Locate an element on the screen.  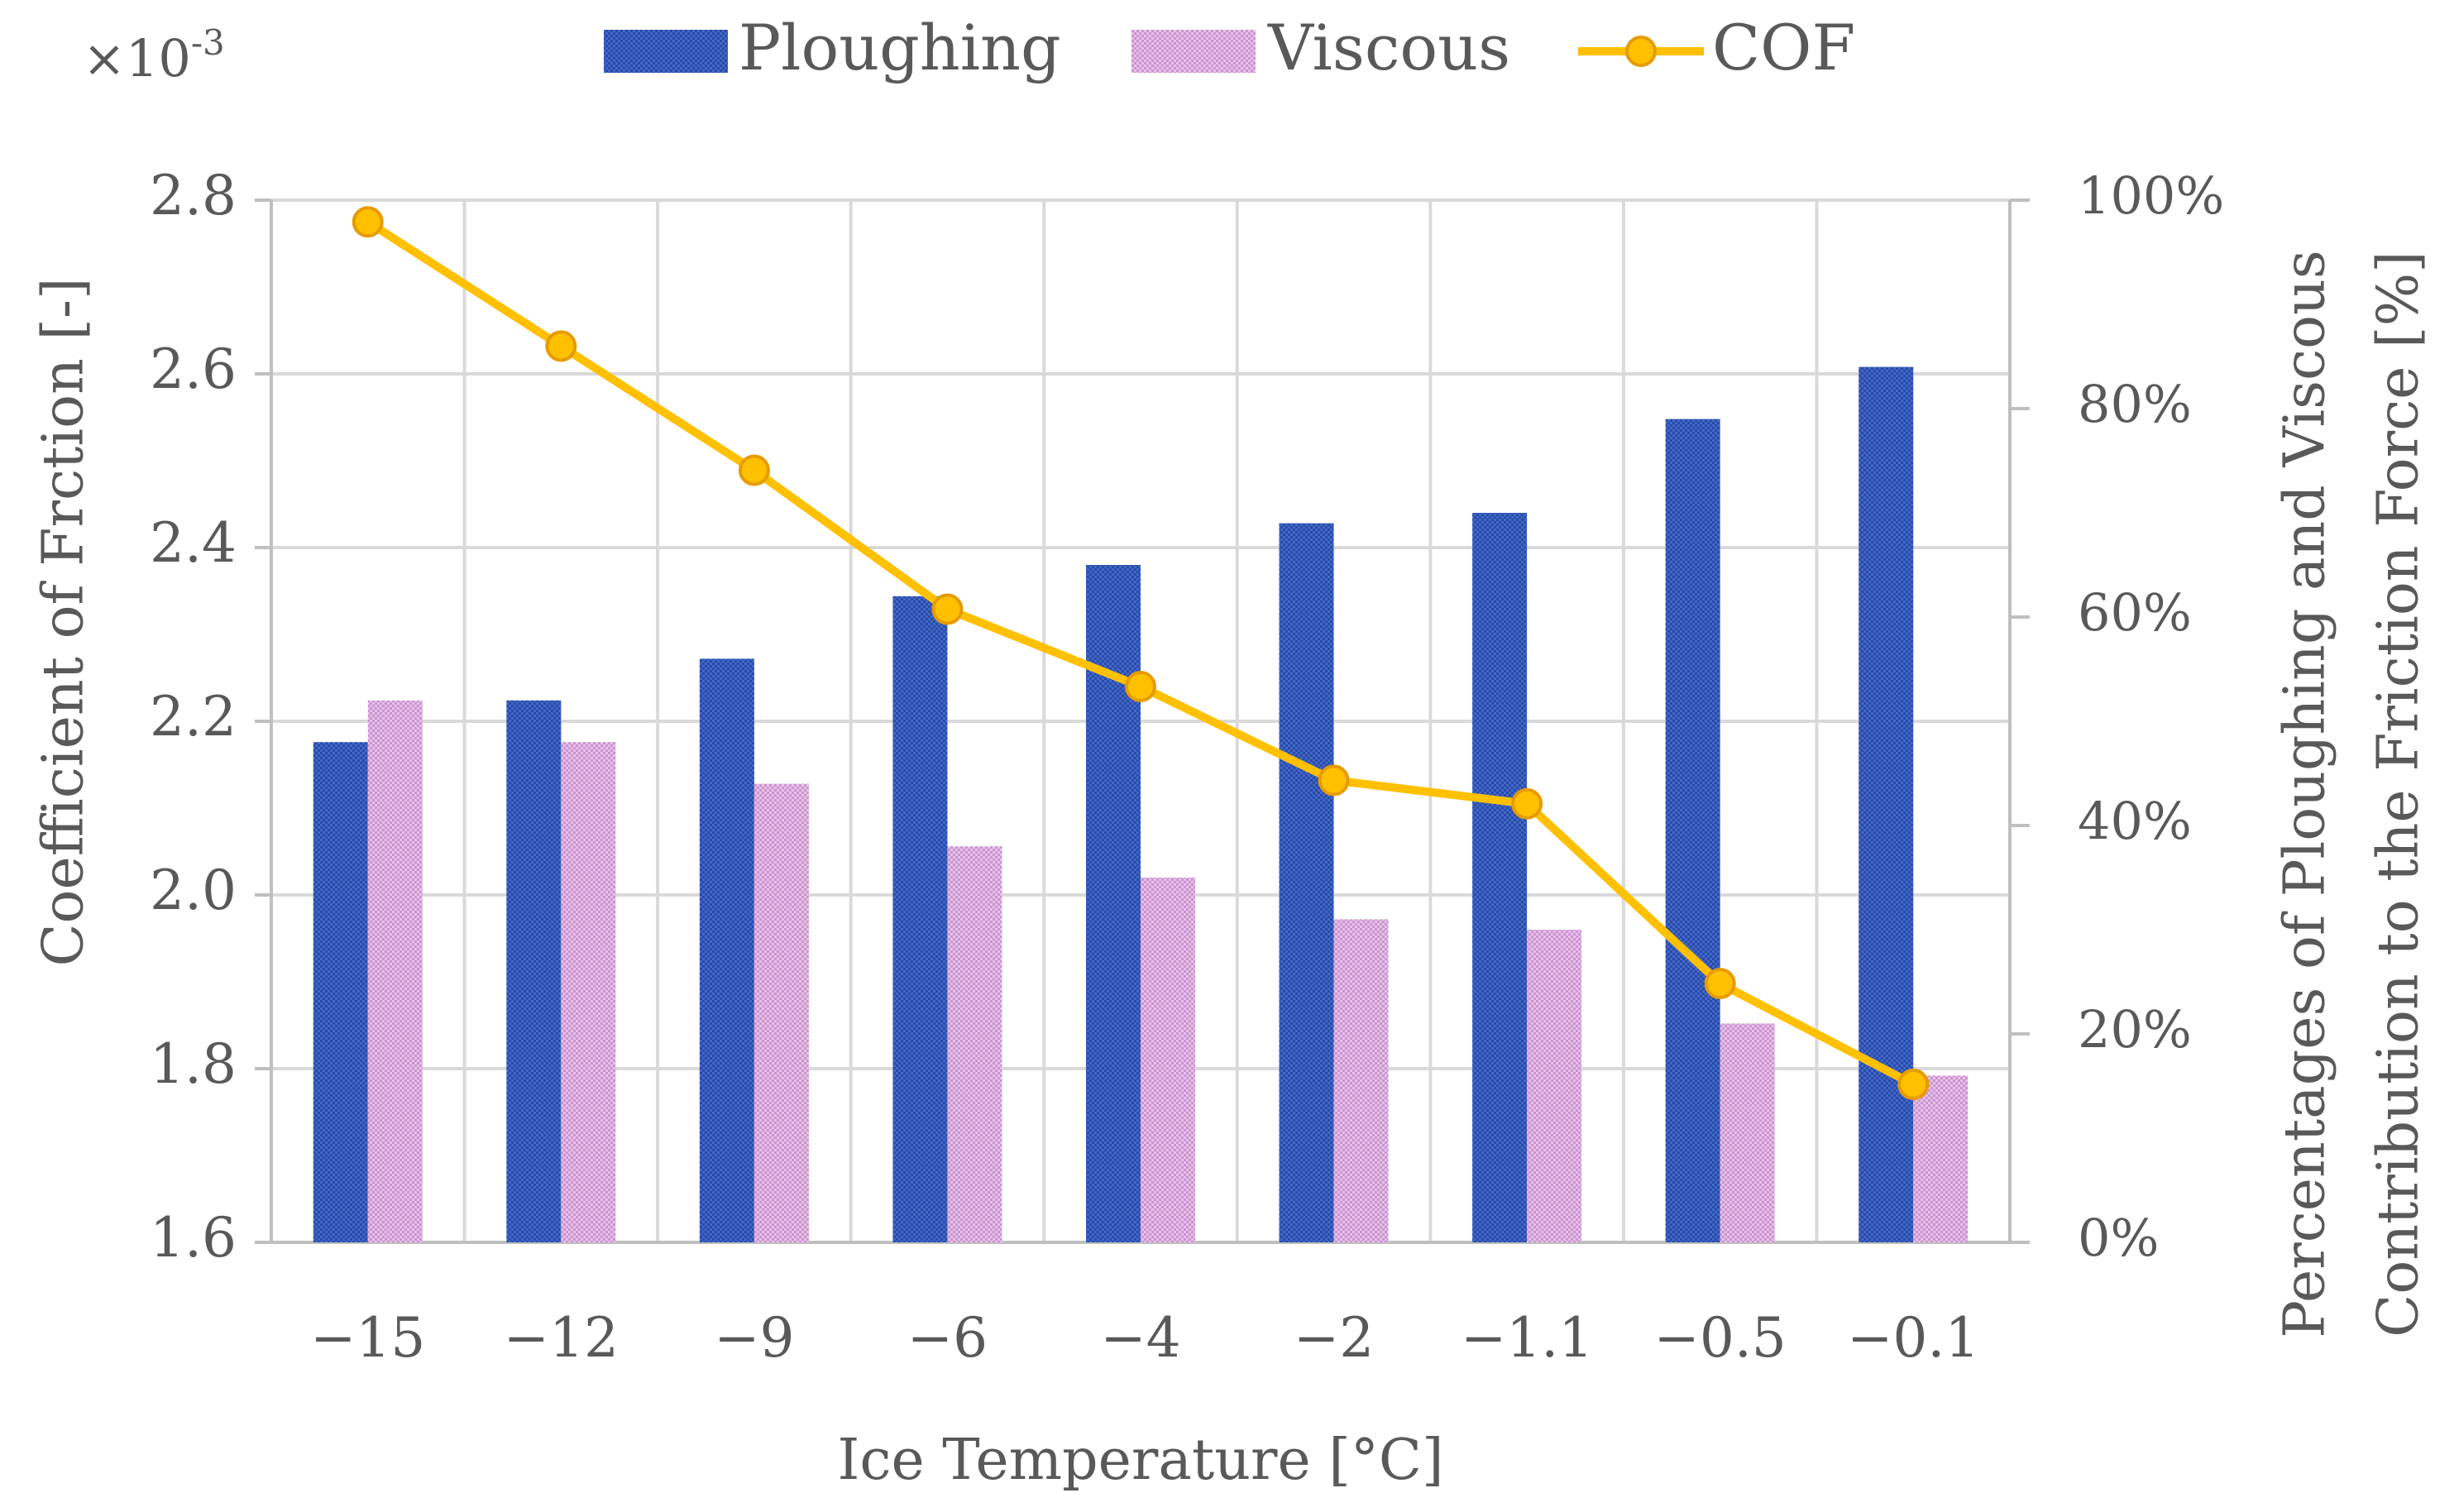
left-tick-label: 2.6 is located at coordinates (193, 369).